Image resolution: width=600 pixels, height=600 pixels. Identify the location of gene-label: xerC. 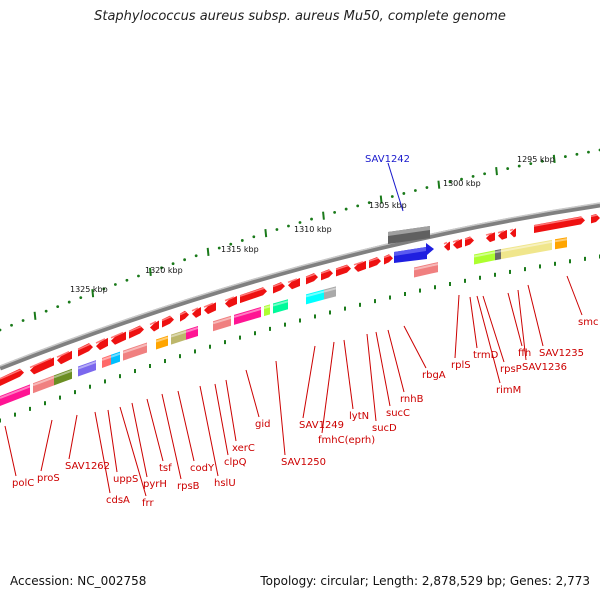
(243, 448).